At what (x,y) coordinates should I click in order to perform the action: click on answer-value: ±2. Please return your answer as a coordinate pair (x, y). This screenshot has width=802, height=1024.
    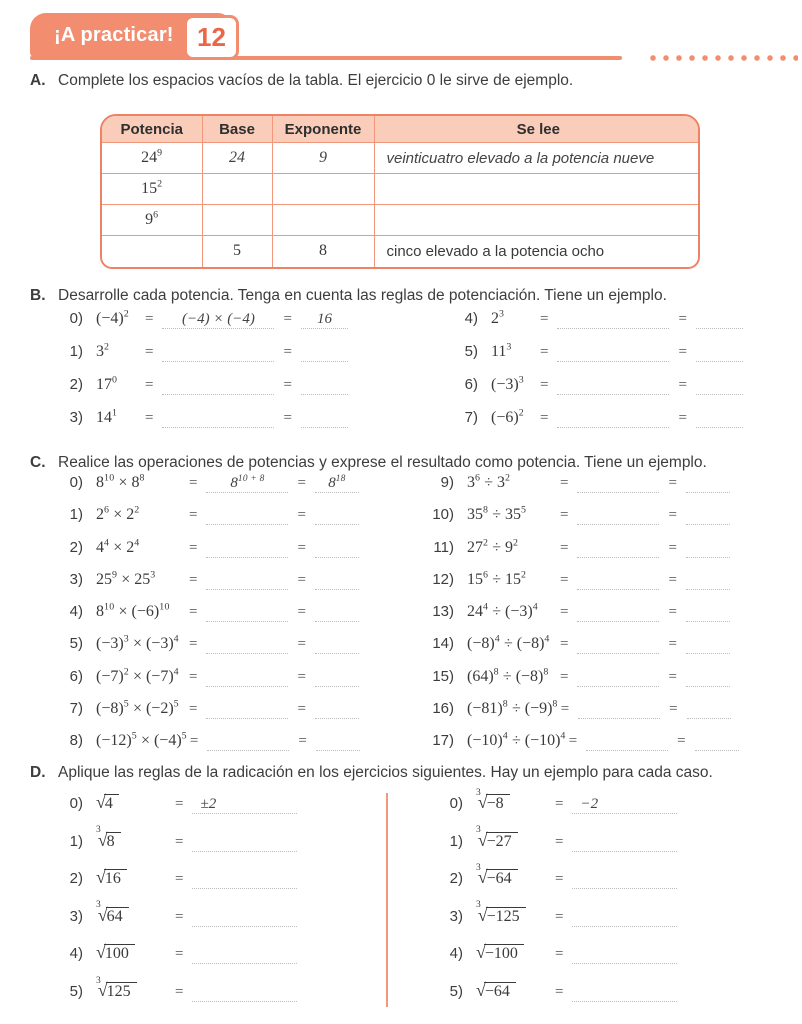
    Looking at the image, I should click on (208, 804).